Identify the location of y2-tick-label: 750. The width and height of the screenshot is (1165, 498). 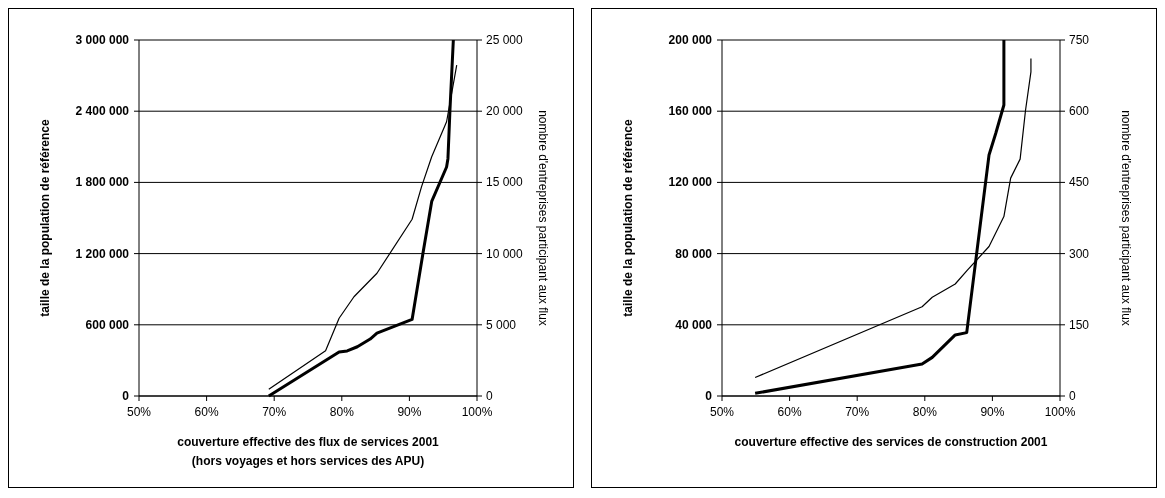
(1079, 40).